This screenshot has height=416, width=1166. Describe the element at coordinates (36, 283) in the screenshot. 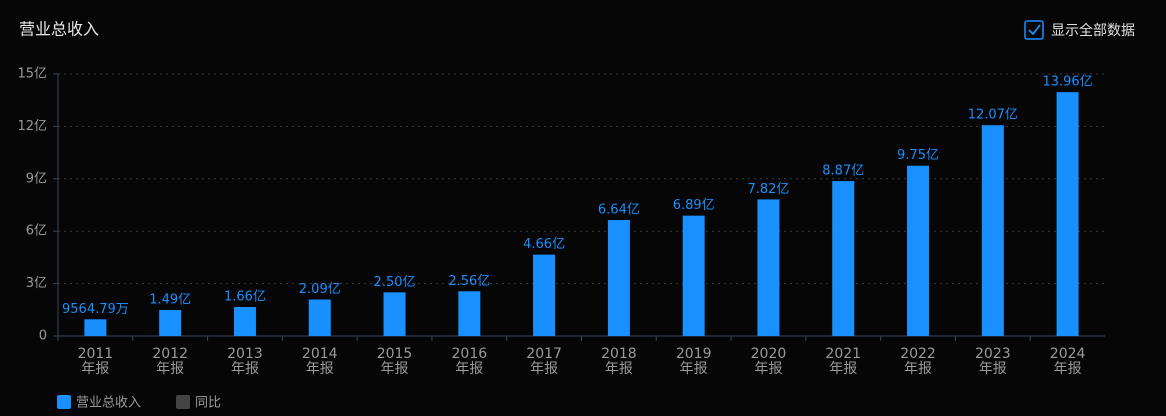

I see `y-tick-label: 3亿` at that location.